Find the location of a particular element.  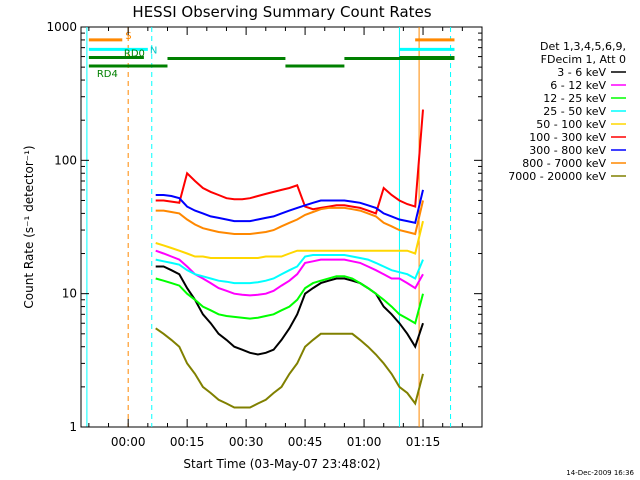

flag-label-3: RD4 is located at coordinates (107, 74).